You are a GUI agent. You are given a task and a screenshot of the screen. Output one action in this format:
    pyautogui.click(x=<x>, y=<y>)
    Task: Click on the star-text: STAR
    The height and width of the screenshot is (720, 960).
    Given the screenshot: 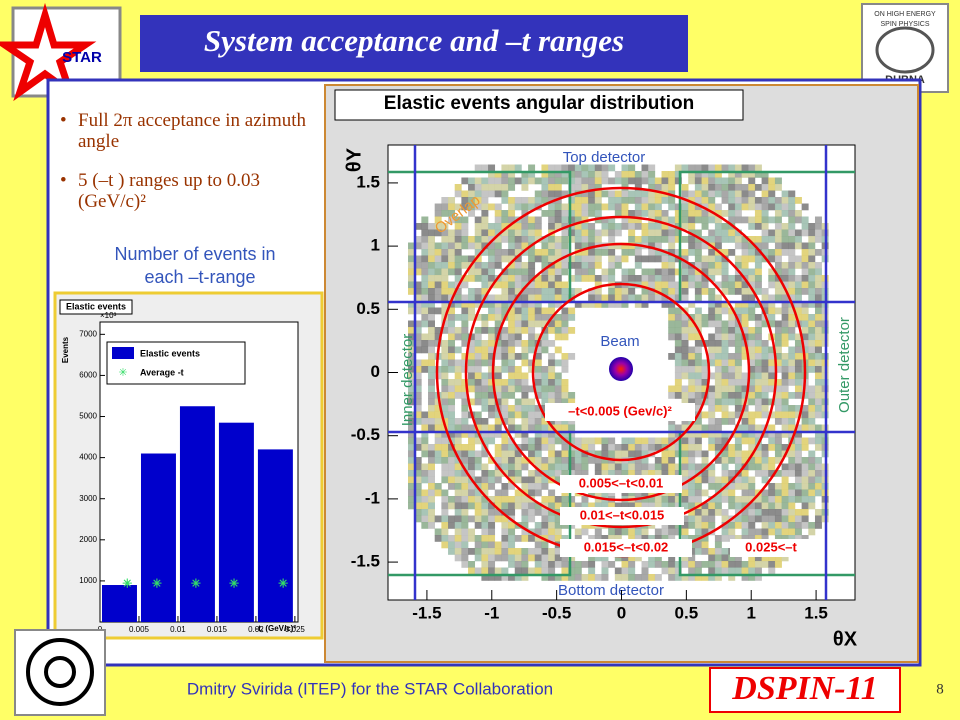 What is the action you would take?
    pyautogui.click(x=82, y=57)
    